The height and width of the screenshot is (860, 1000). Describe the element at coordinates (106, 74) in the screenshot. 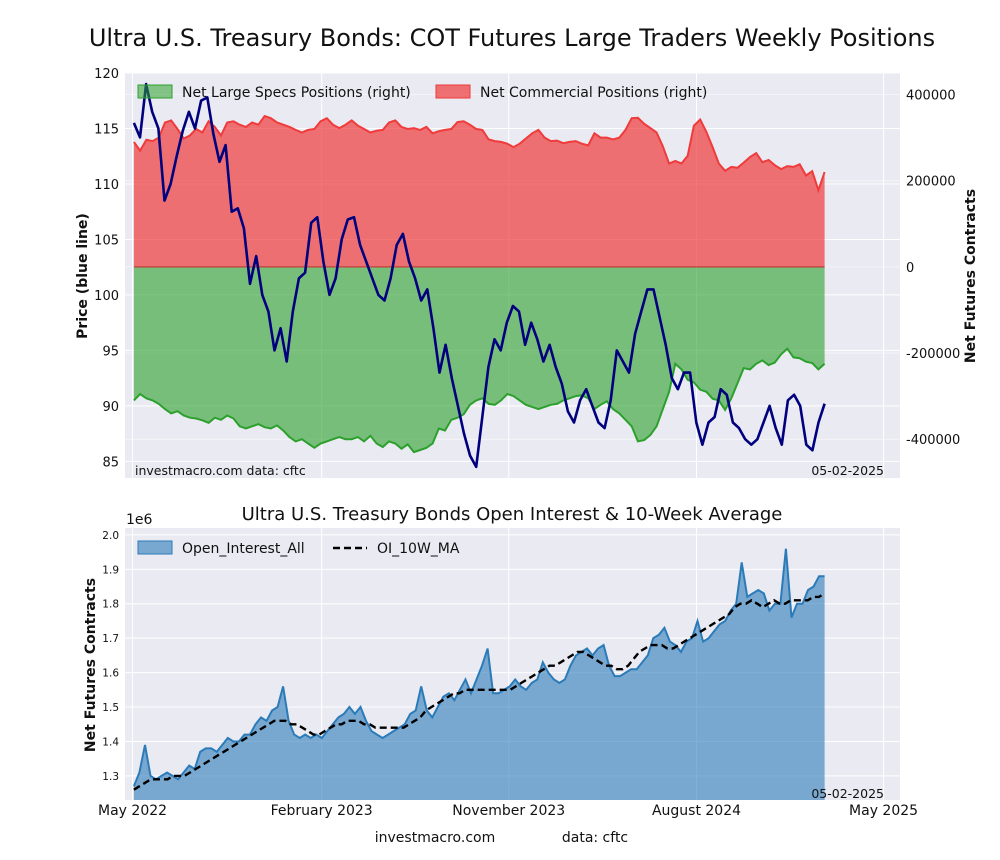

I see `price-tick-label: 120` at that location.